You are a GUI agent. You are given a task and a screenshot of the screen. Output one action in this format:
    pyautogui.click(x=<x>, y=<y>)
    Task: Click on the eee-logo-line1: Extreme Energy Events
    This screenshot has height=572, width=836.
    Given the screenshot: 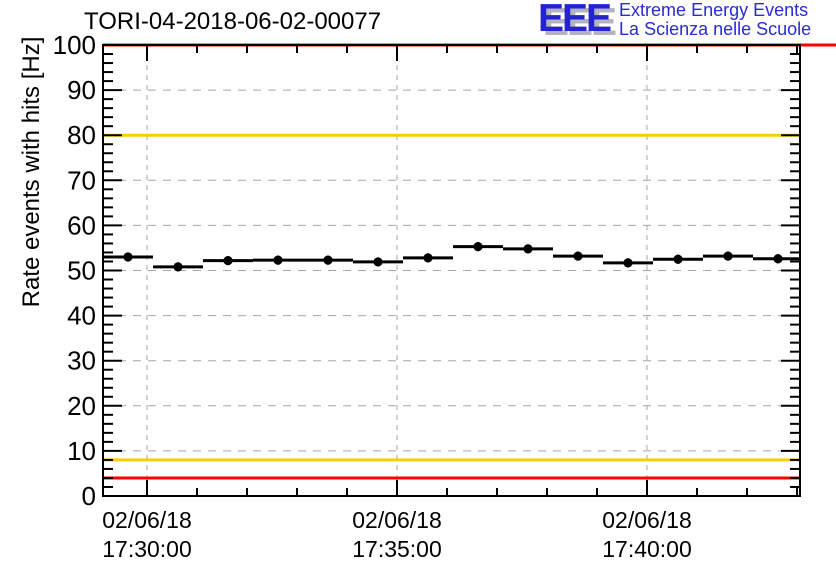 What is the action you would take?
    pyautogui.click(x=714, y=10)
    